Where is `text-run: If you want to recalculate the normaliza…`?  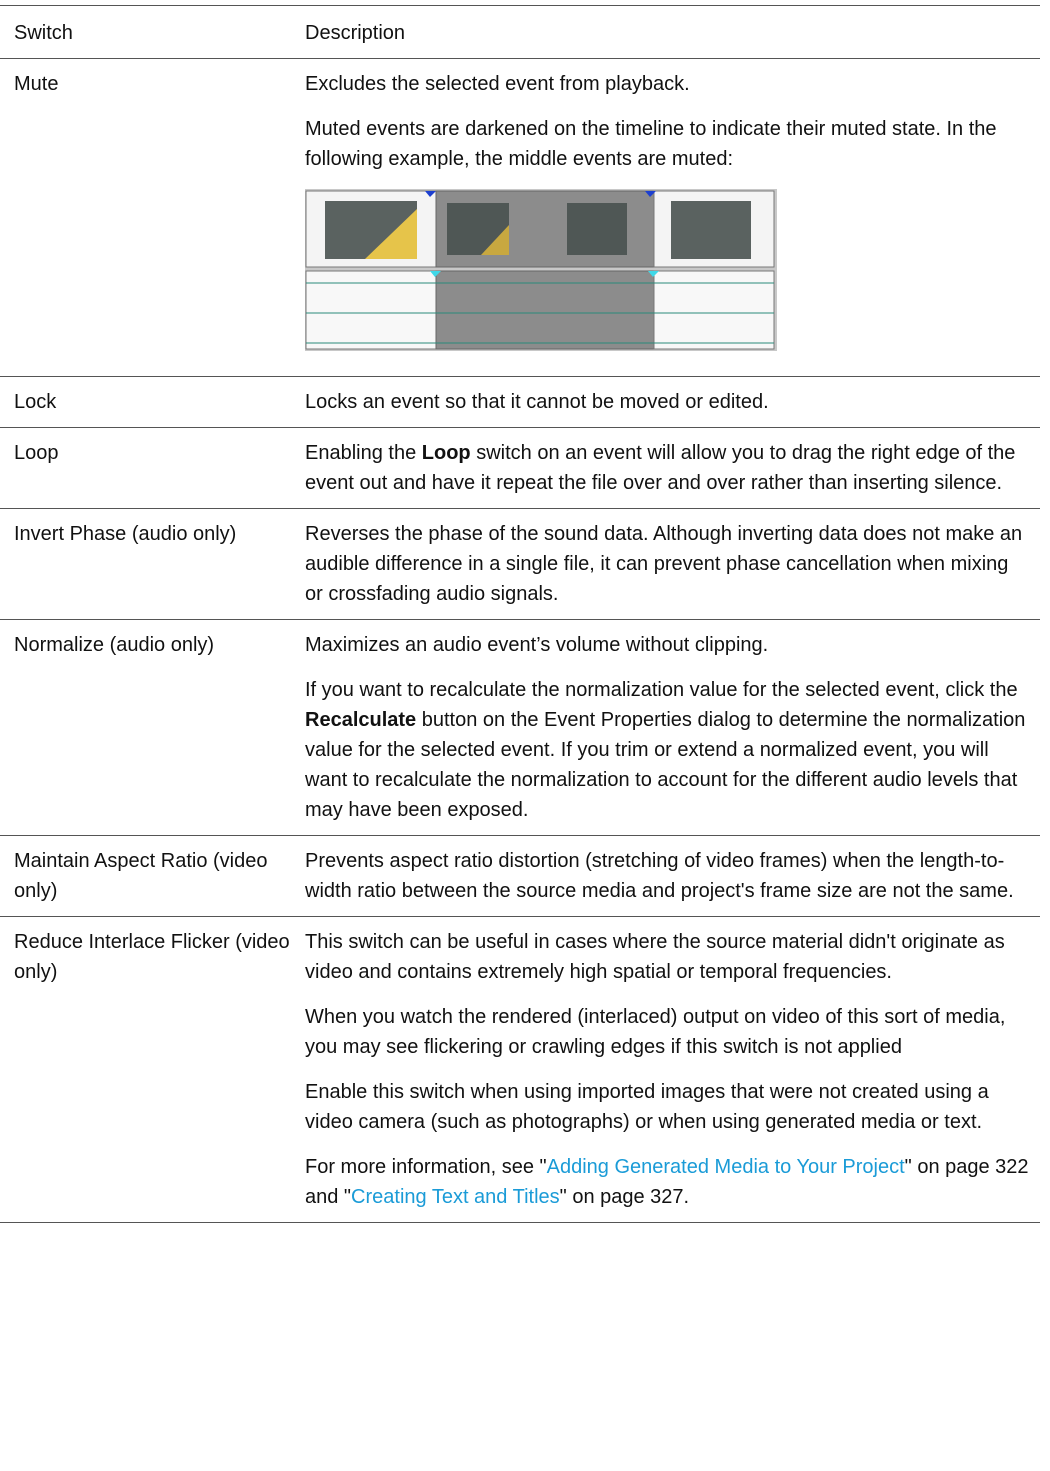 text-run: If you want to recalculate the normaliza… is located at coordinates (661, 690).